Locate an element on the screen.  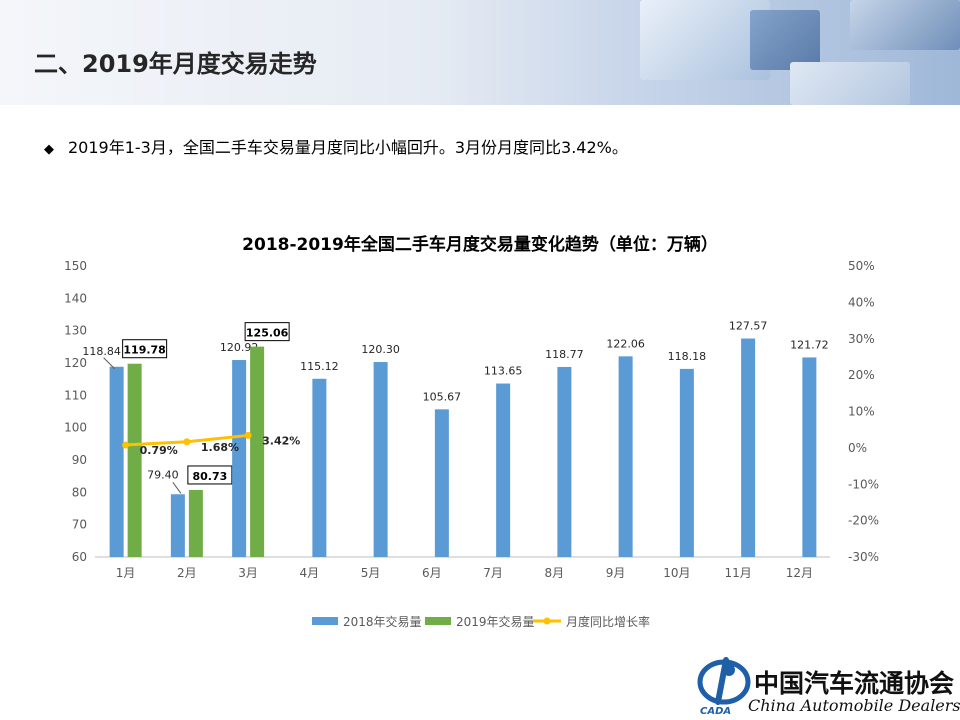
y-right-tick-label: 40% is located at coordinates (861, 302).